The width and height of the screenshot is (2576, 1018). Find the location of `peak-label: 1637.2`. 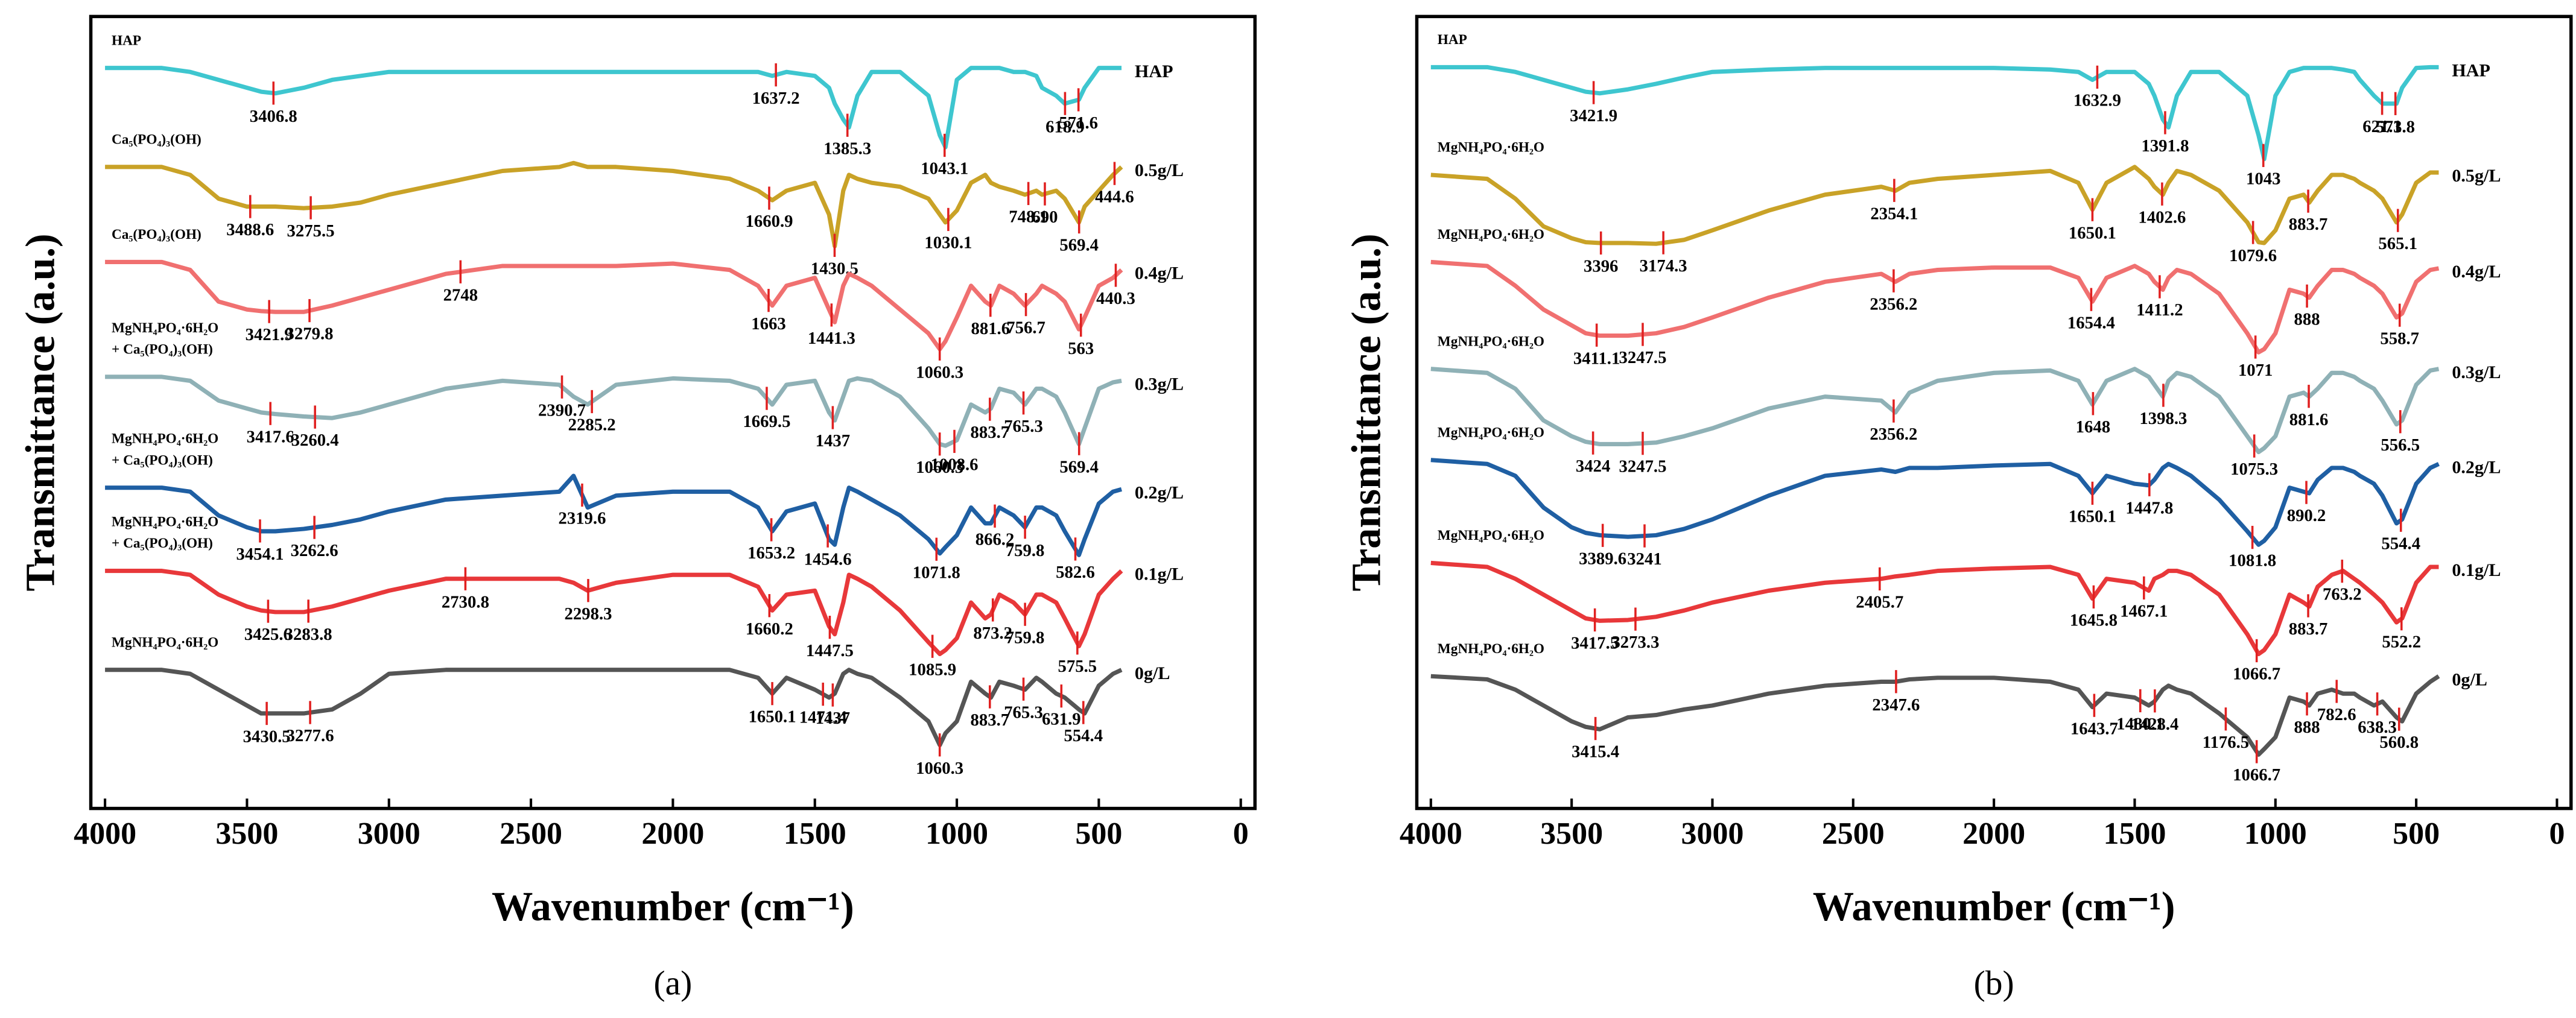

peak-label: 1637.2 is located at coordinates (776, 99).